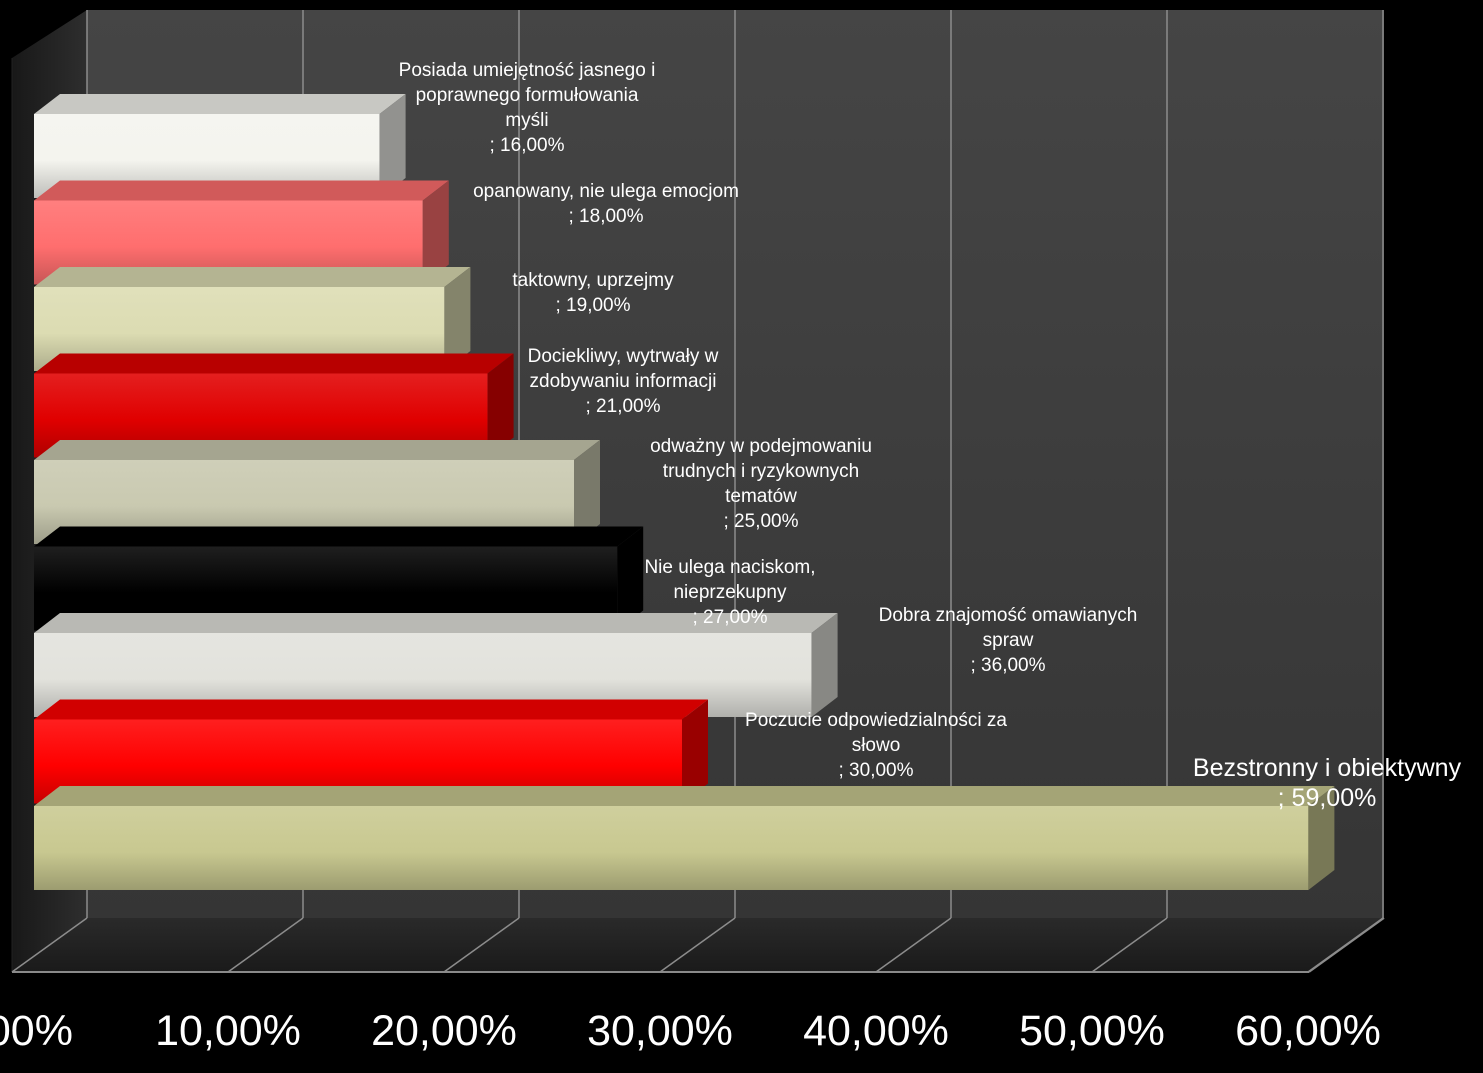 Image resolution: width=1483 pixels, height=1073 pixels. I want to click on x-tick-label: 60,00%, so click(1308, 1031).